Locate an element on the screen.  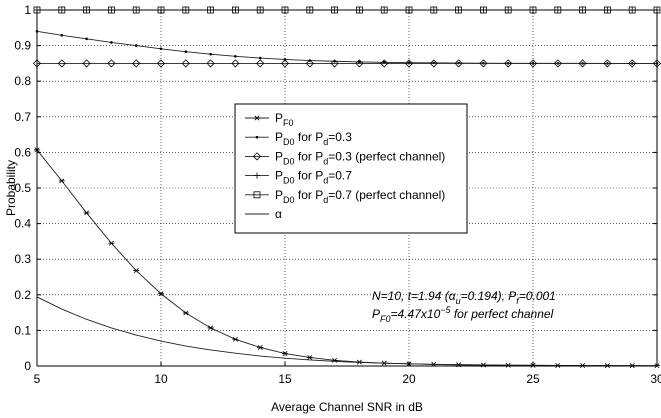
legend-item-3: PD0 for Pd=0.7 is located at coordinates (298, 177).